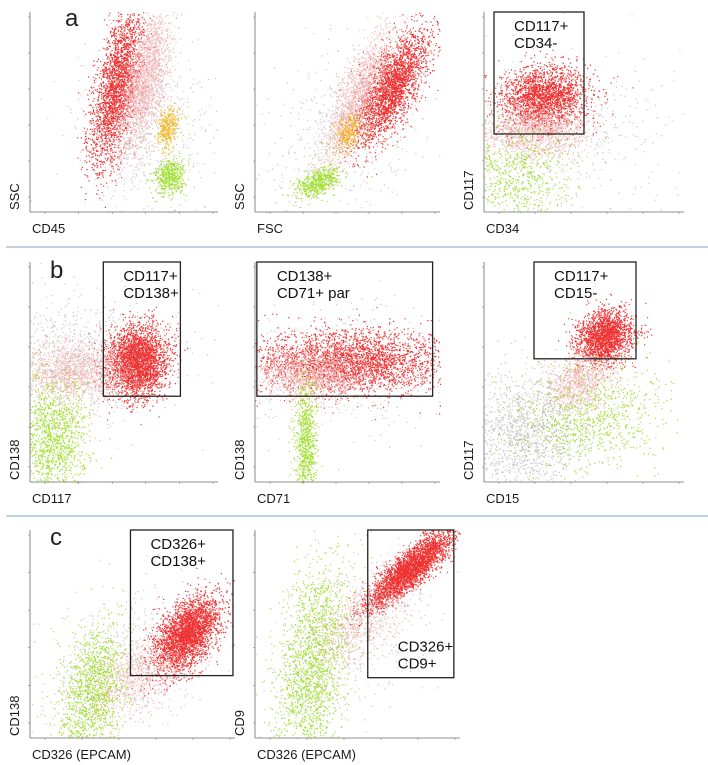 The image size is (708, 765). I want to click on panel-letter-a: a, so click(72, 18).